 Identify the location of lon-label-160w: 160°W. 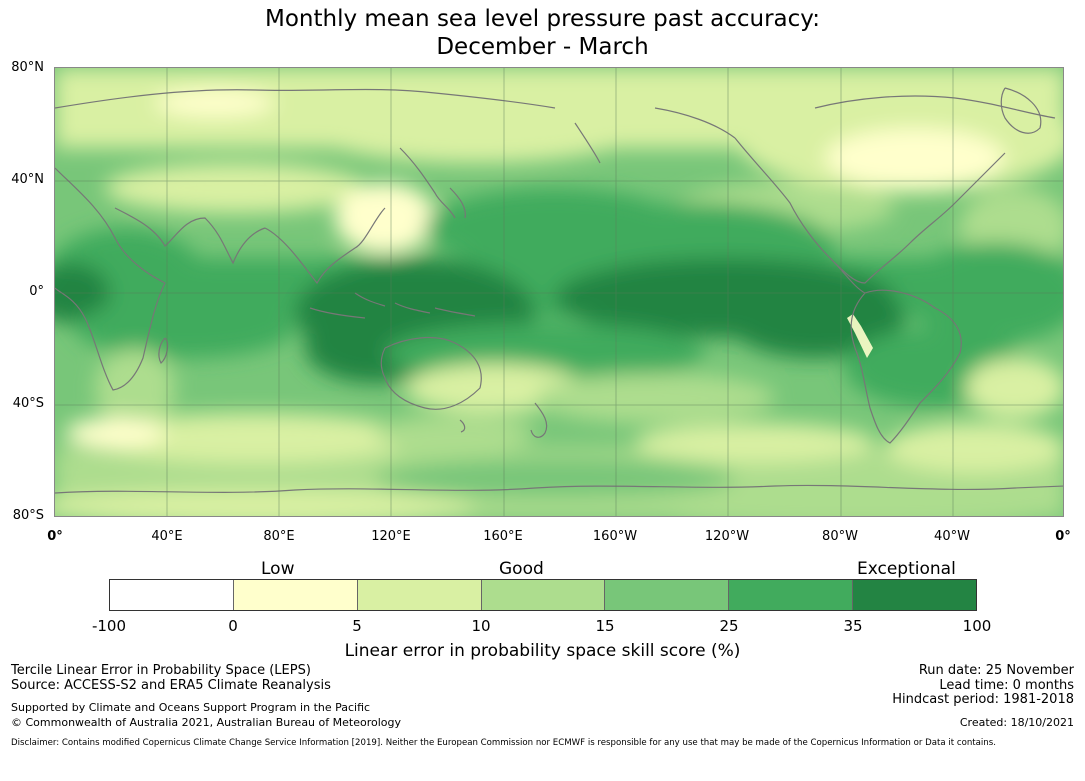
(615, 536).